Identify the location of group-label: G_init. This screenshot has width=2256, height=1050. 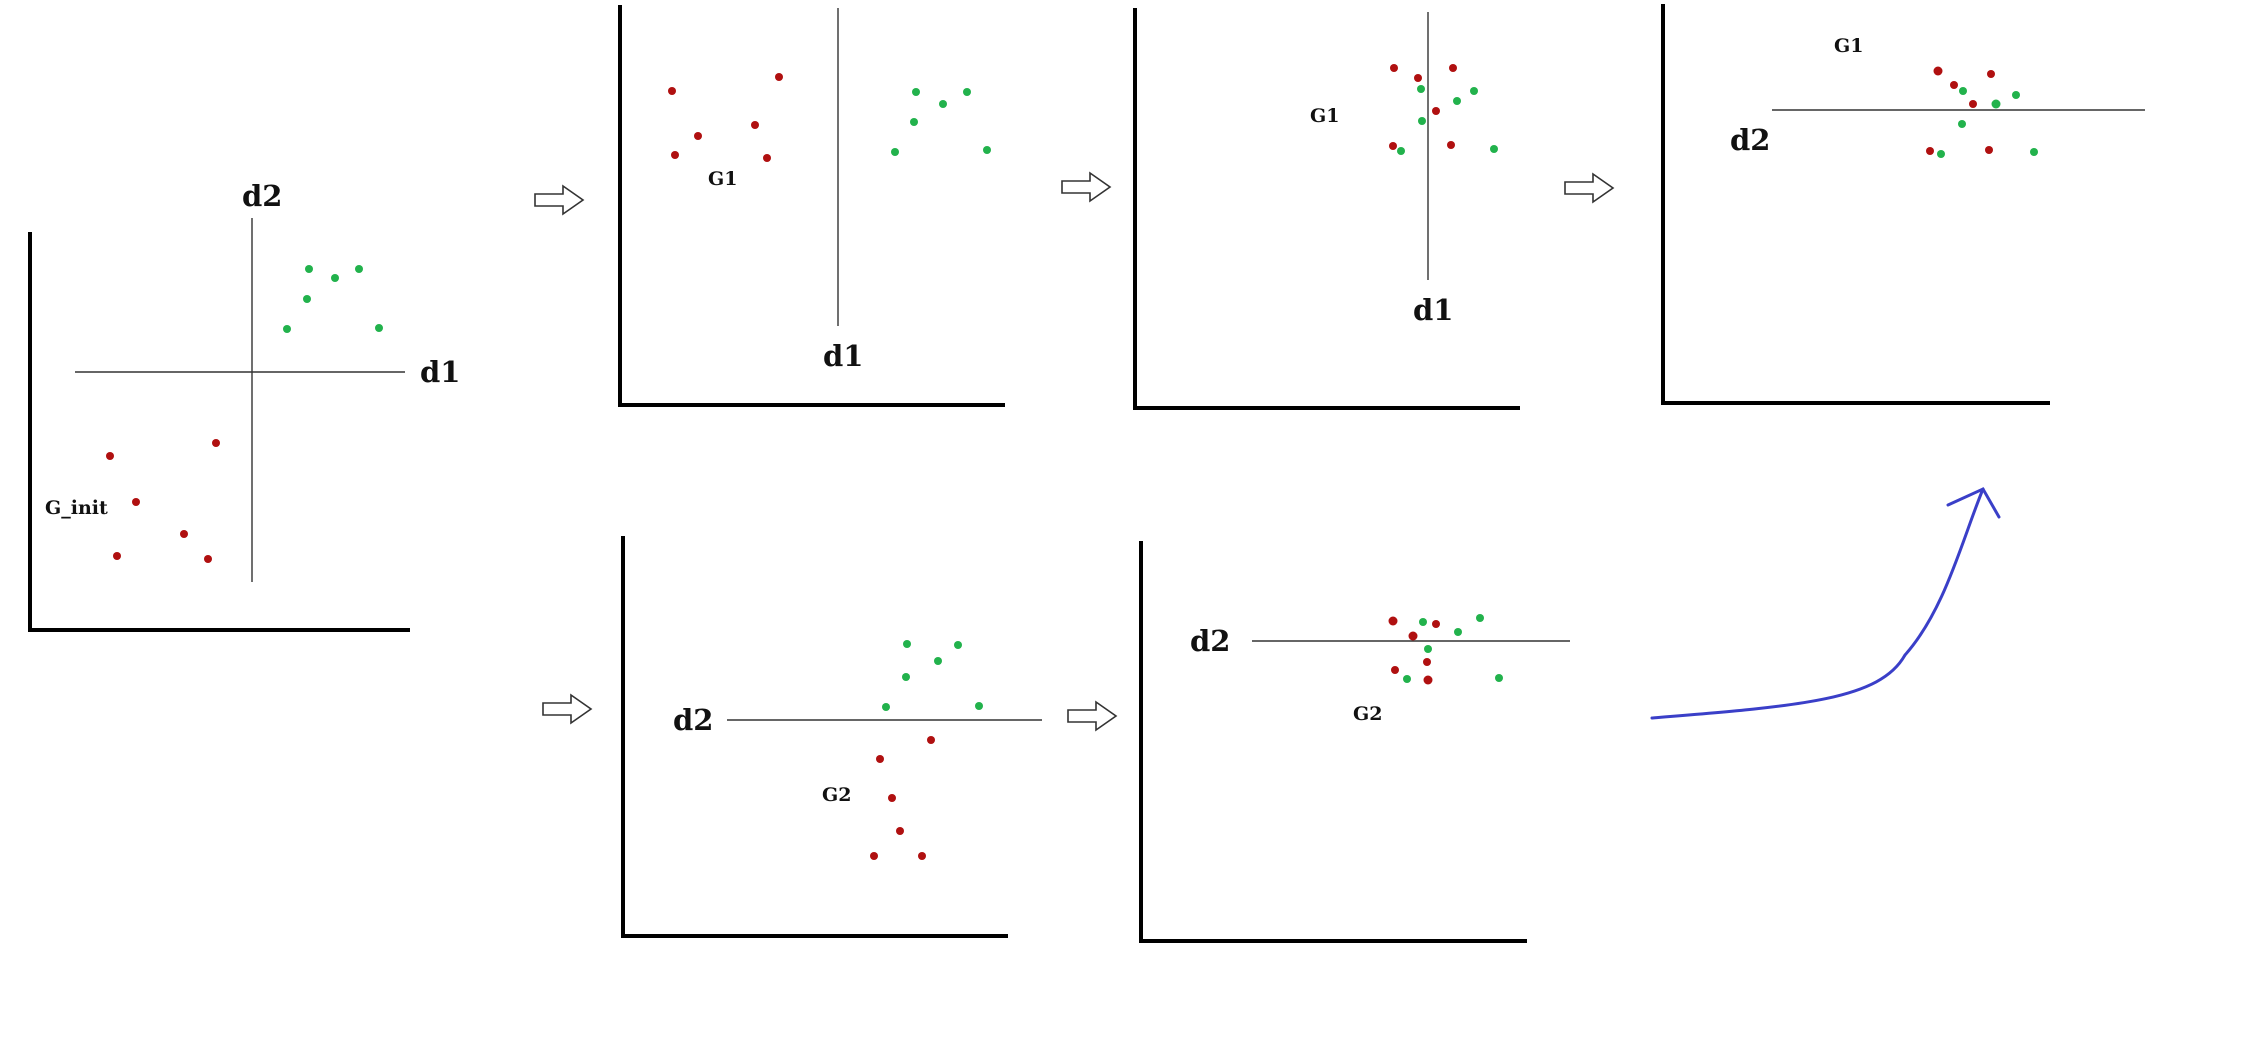
(76, 508).